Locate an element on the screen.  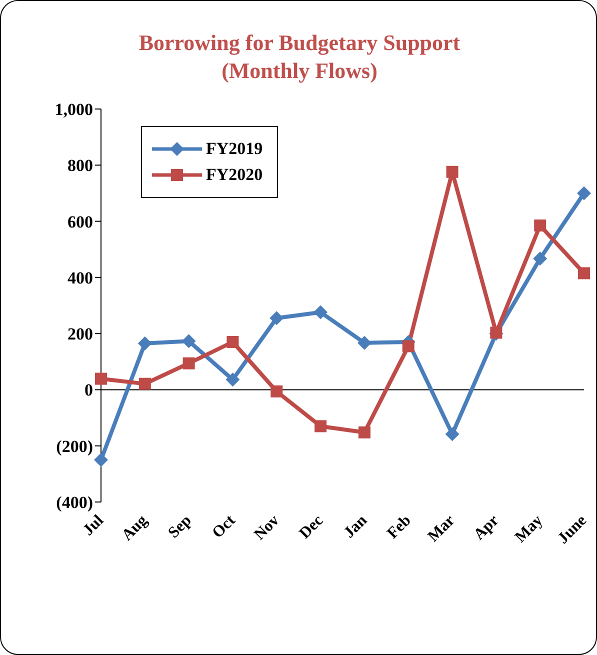
x-tick-label: Mar is located at coordinates (441, 529).